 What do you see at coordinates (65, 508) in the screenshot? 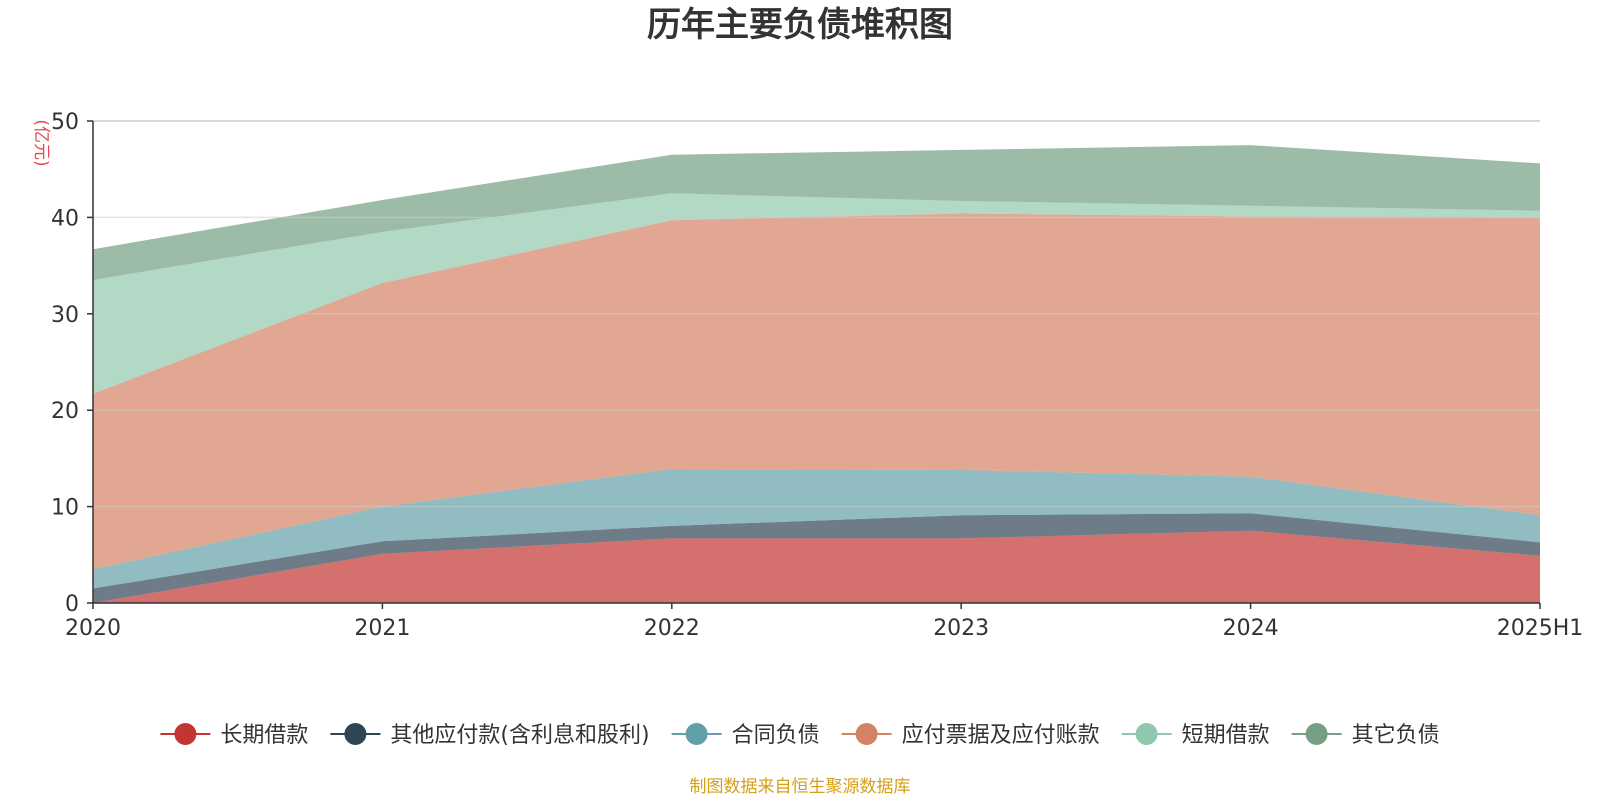
I see `y-tick-label: 10` at bounding box center [65, 508].